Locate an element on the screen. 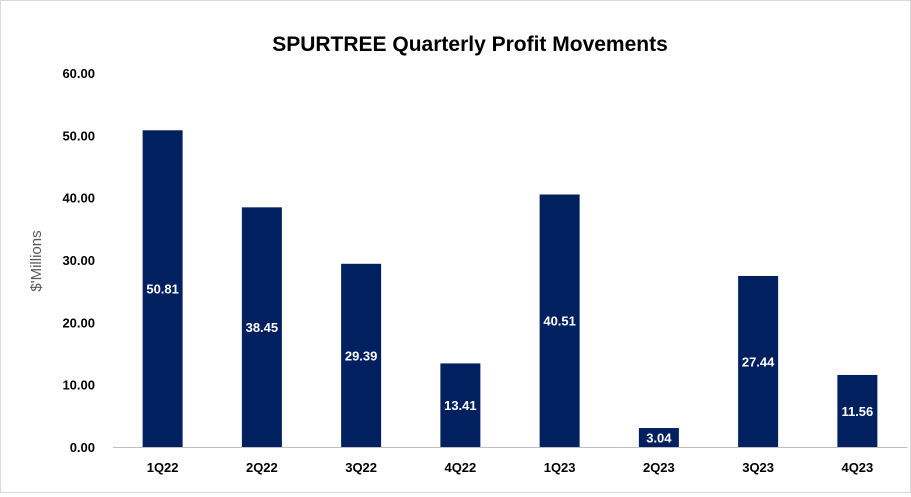  data-label: 11.56 is located at coordinates (857, 411).